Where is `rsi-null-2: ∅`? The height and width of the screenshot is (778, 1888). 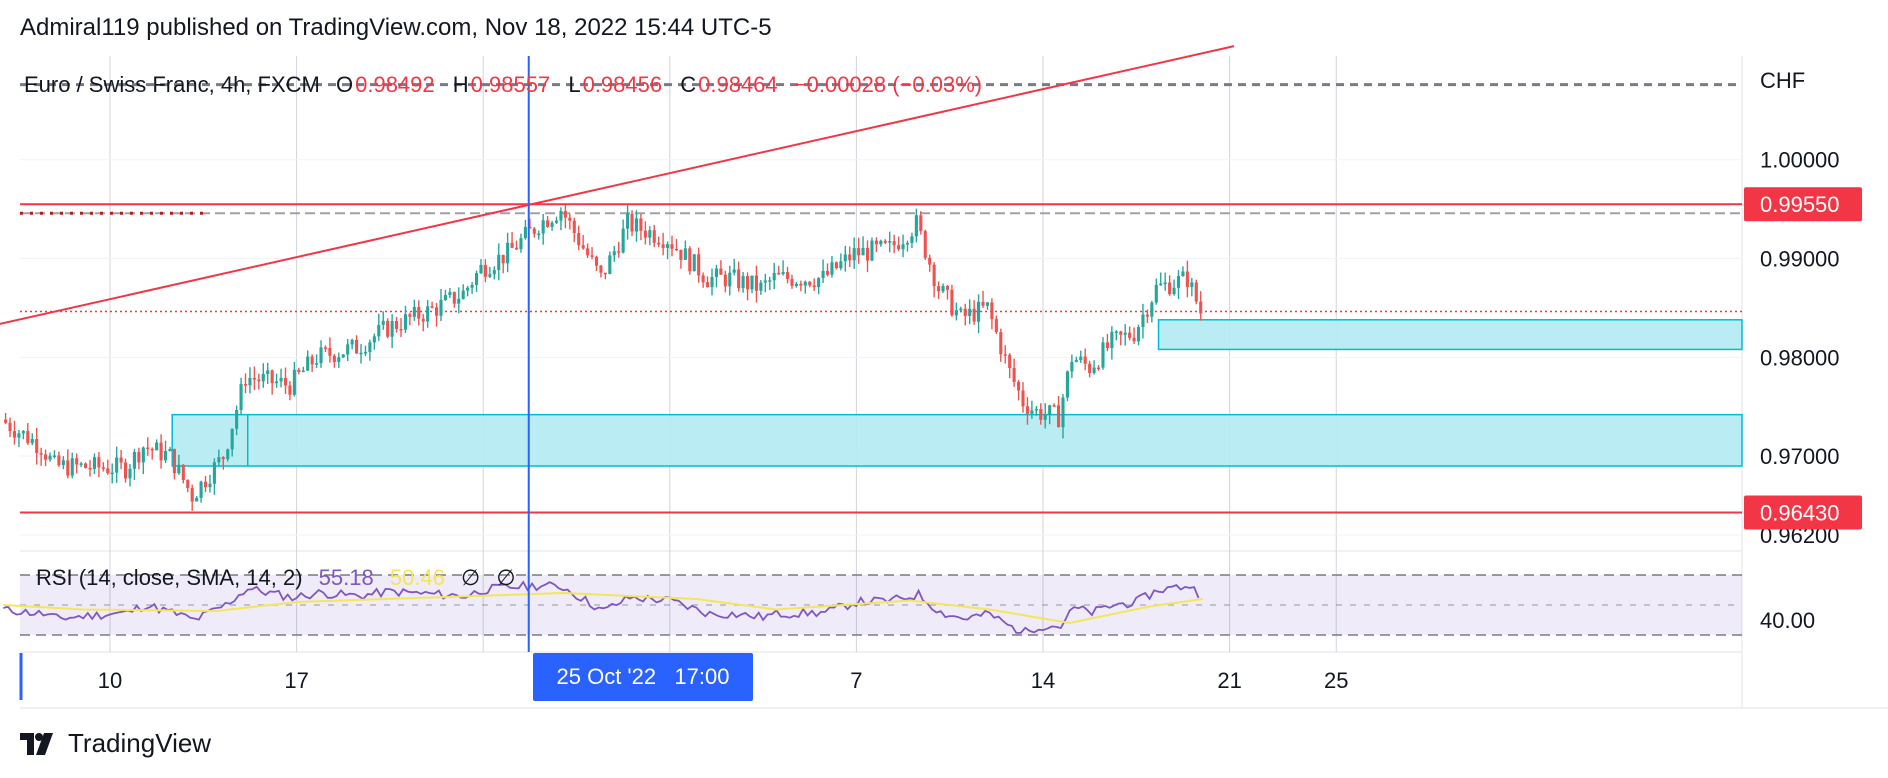 rsi-null-2: ∅ is located at coordinates (505, 577).